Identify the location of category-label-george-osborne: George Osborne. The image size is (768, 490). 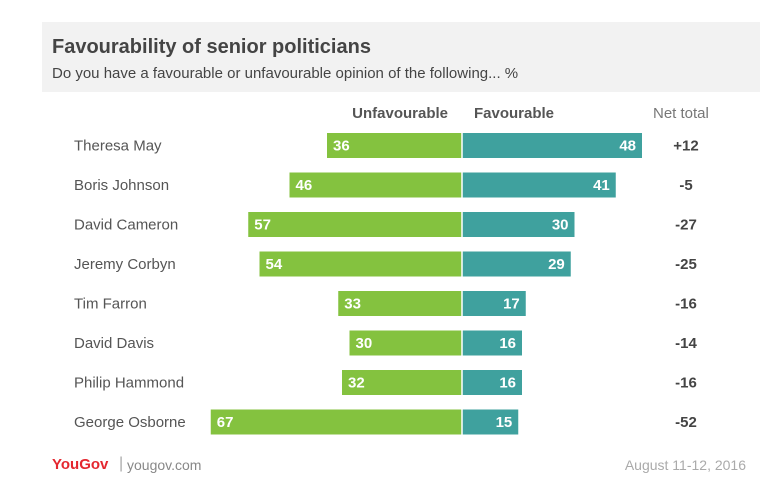
(130, 422).